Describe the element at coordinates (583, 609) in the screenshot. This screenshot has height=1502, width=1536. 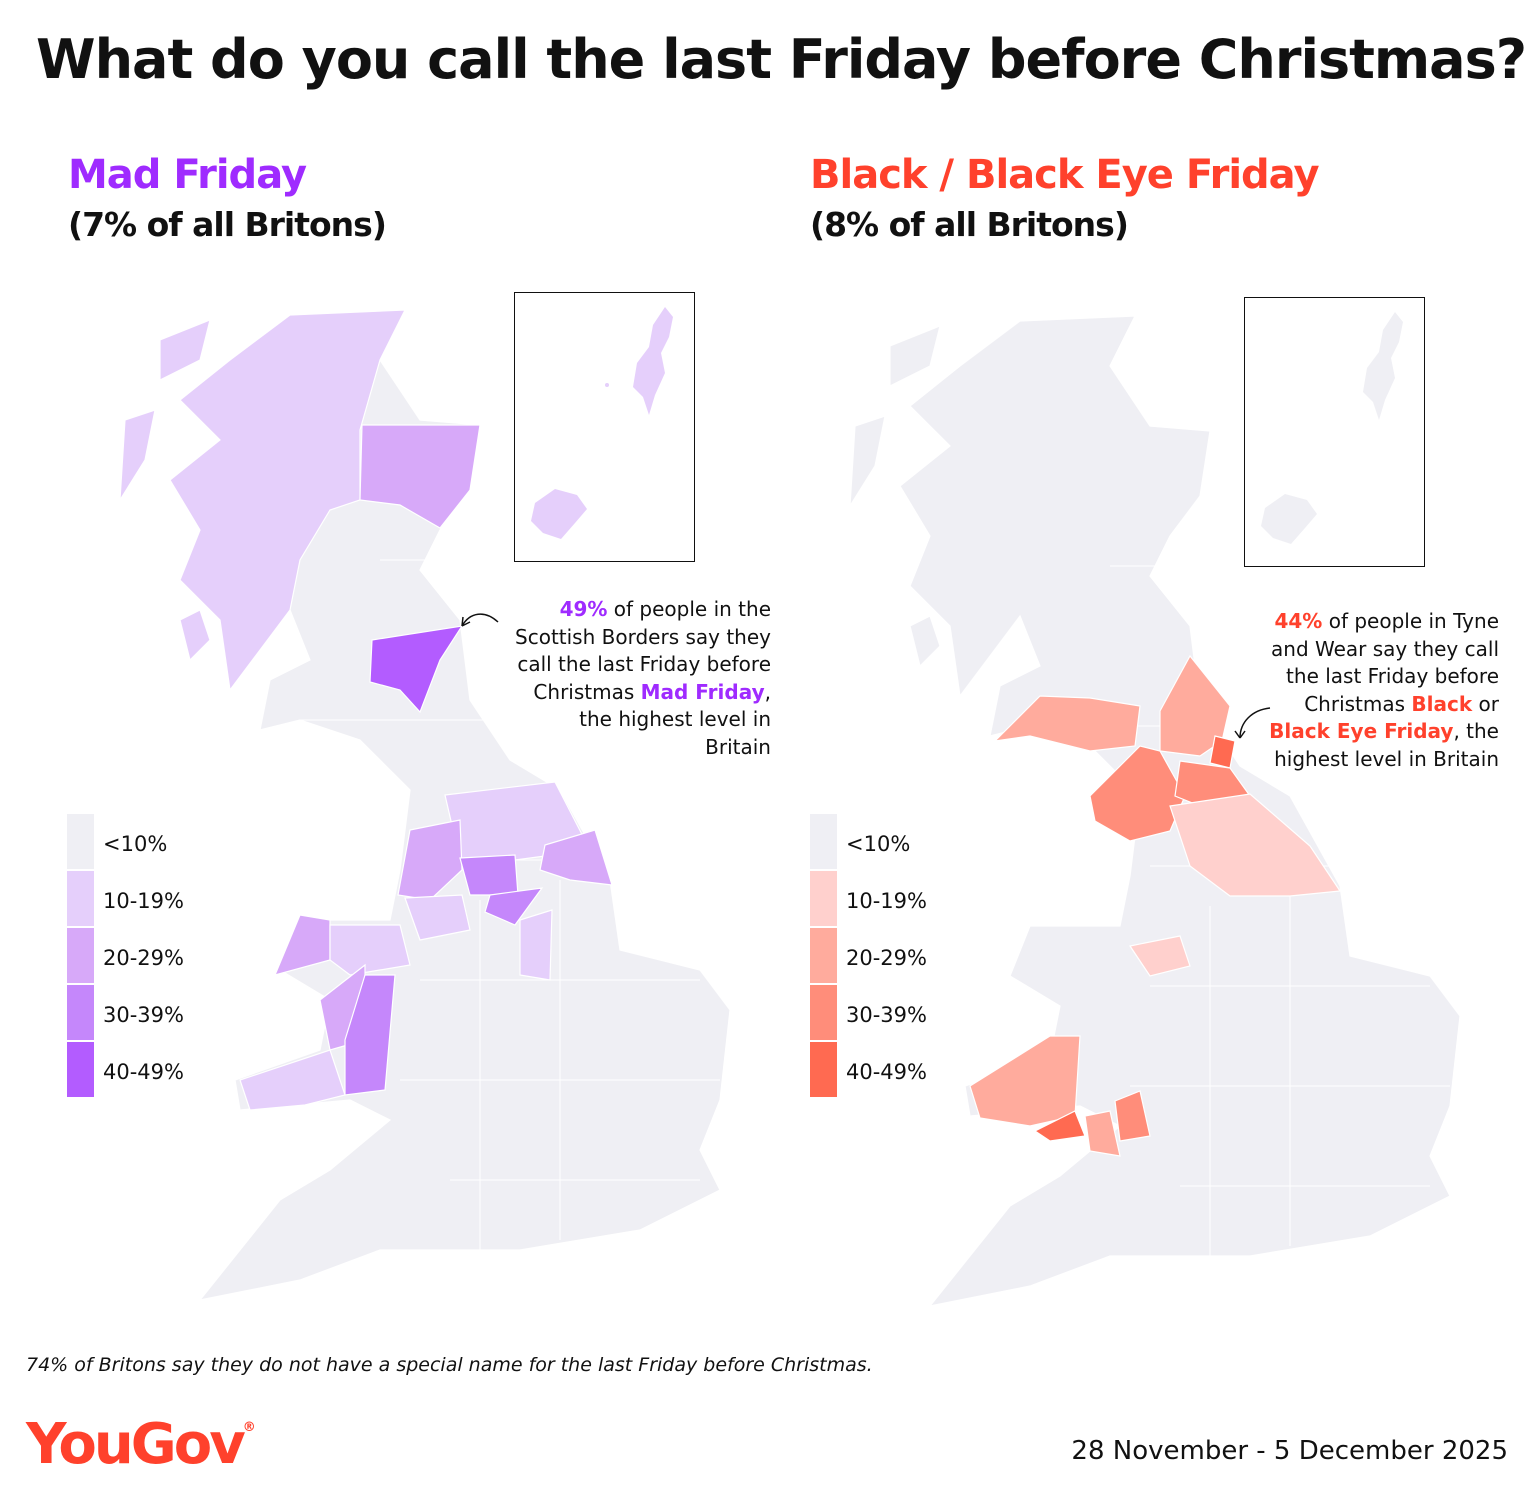
I see `highlight-pct: 49%` at that location.